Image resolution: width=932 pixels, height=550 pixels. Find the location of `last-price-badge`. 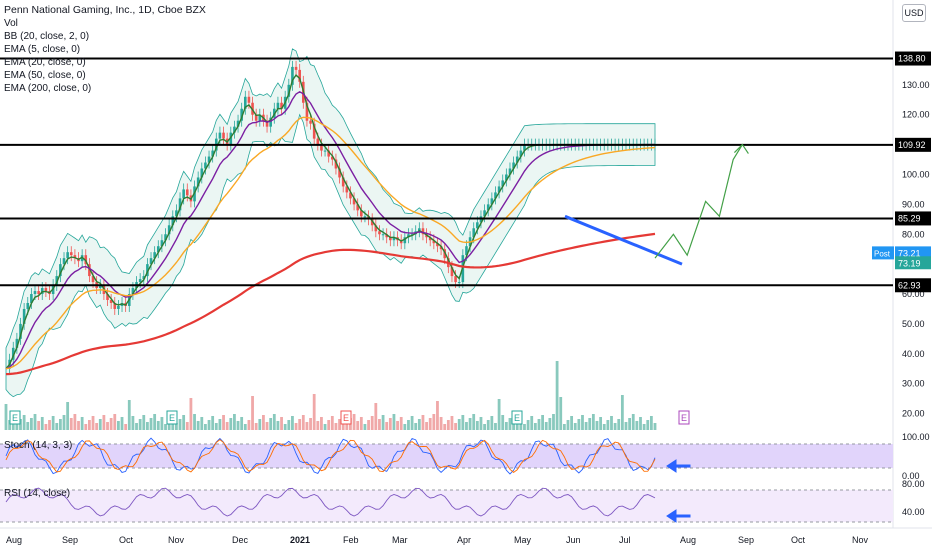

last-price-badge is located at coordinates (913, 263).